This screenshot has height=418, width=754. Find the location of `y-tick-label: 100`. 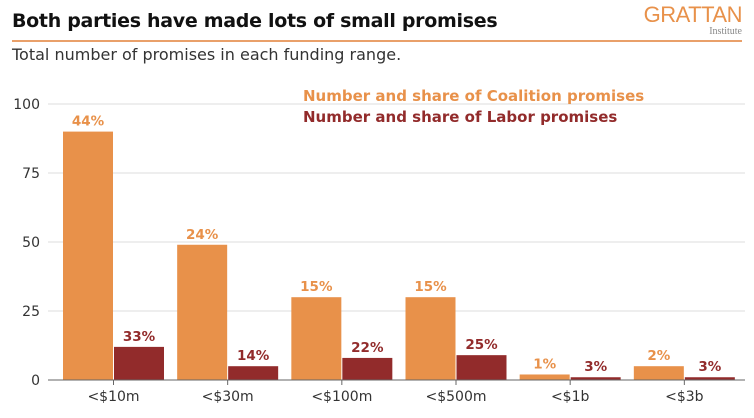

y-tick-label: 100 is located at coordinates (26, 105).